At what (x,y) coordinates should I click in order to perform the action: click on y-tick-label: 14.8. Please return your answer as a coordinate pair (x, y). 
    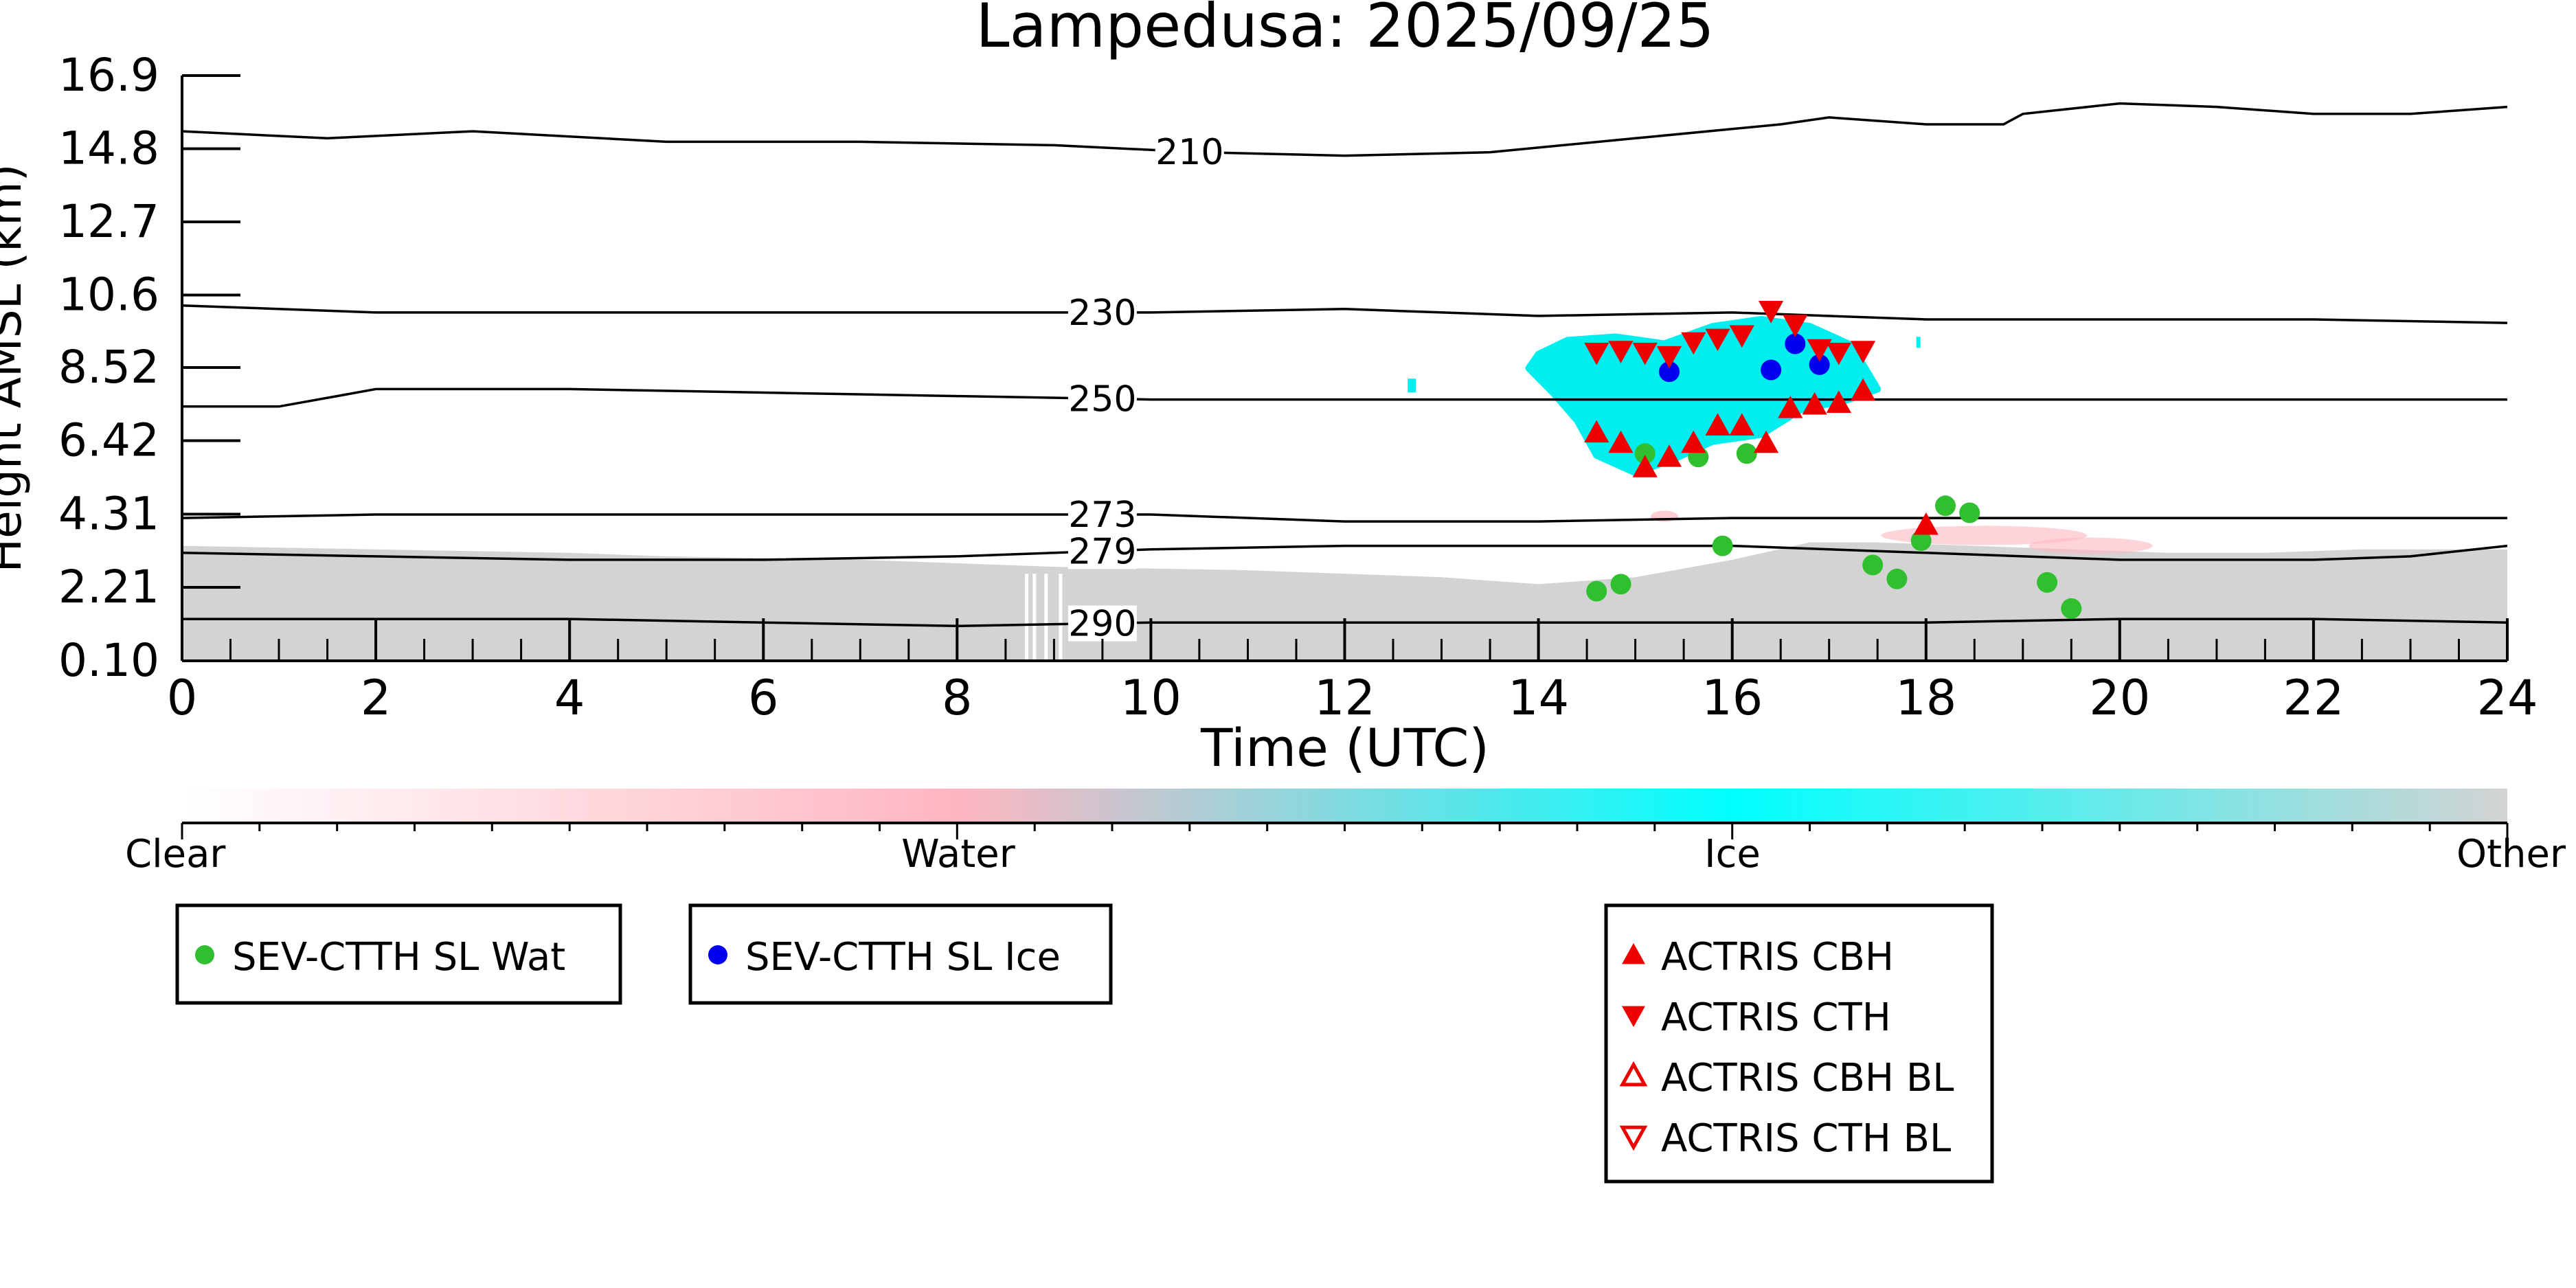
    Looking at the image, I should click on (108, 148).